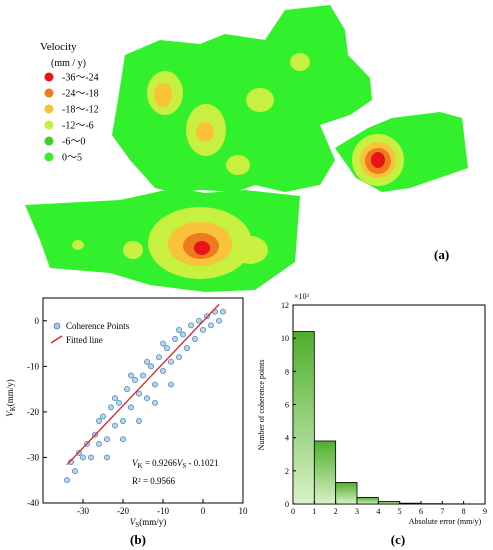 The height and width of the screenshot is (550, 493). What do you see at coordinates (33, 503) in the screenshot?
I see `y-tick-label: -40` at bounding box center [33, 503].